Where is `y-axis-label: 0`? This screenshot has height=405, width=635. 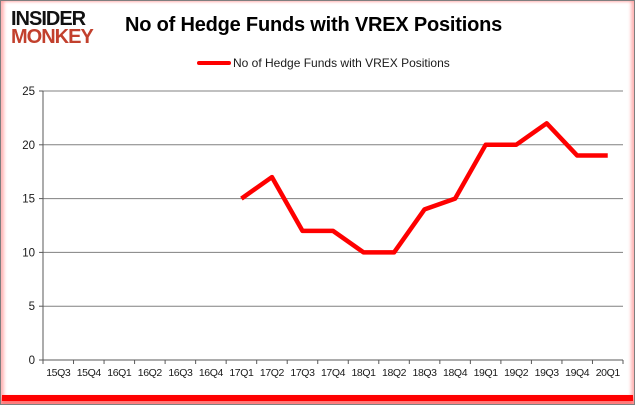
y-axis-label: 0 is located at coordinates (32, 361).